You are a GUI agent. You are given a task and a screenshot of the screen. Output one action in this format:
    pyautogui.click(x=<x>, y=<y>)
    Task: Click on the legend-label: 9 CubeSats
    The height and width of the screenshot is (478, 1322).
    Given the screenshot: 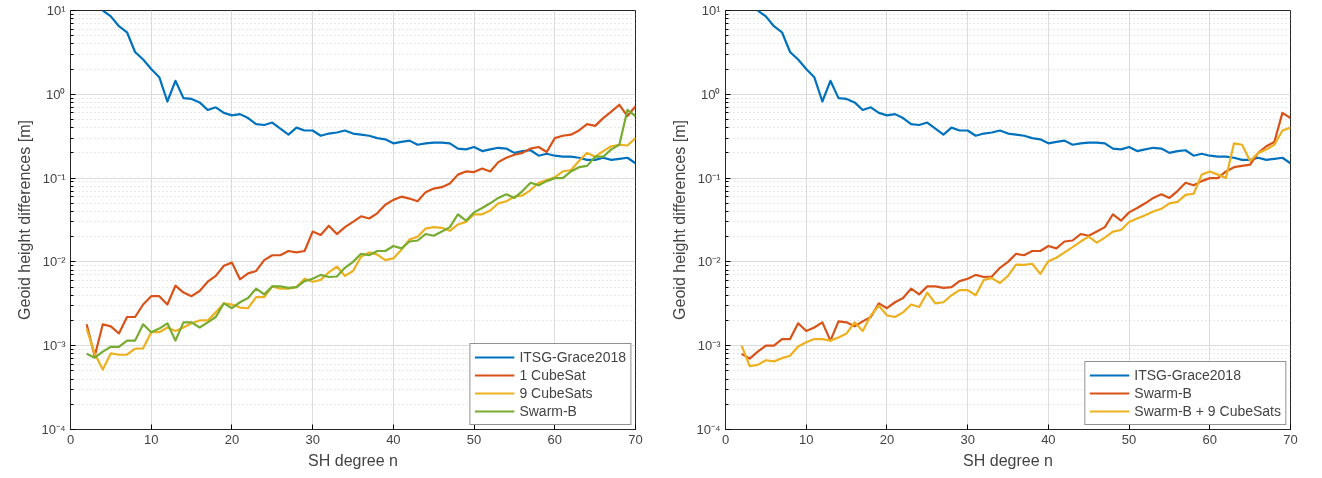 What is the action you would take?
    pyautogui.click(x=556, y=393)
    